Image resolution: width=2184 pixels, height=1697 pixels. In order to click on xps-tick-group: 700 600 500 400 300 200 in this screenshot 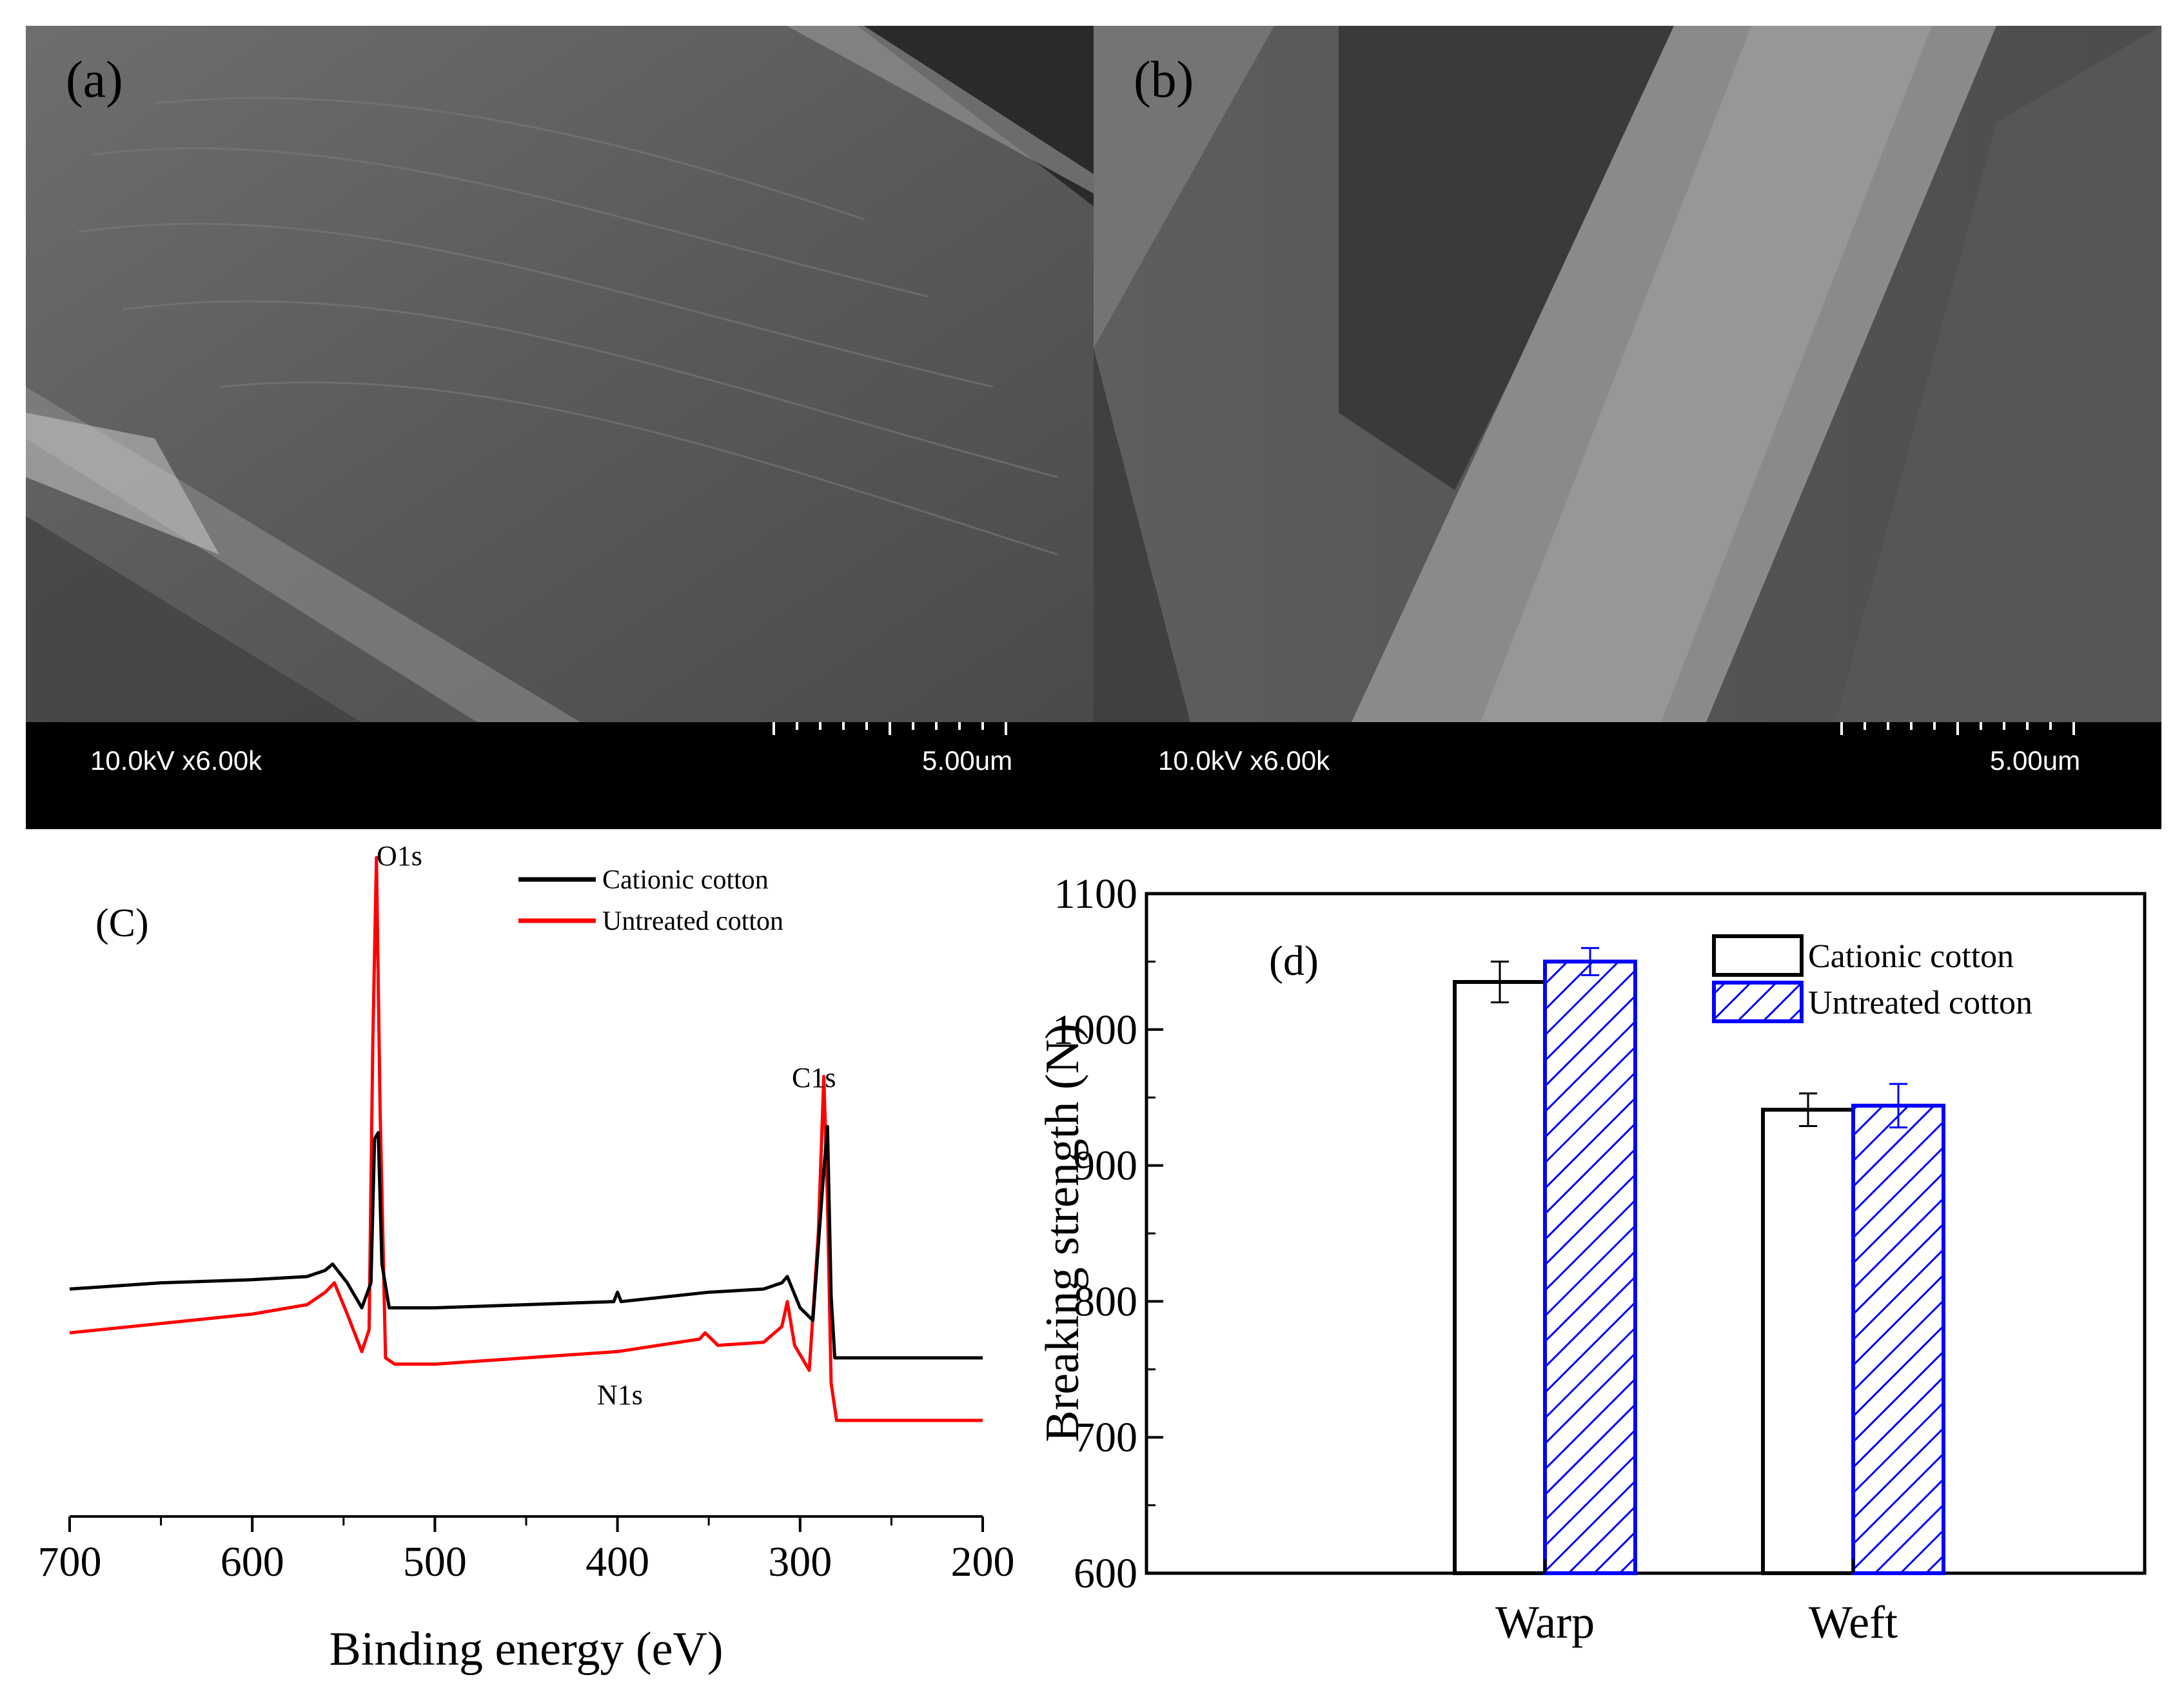, I will do `click(526, 1550)`.